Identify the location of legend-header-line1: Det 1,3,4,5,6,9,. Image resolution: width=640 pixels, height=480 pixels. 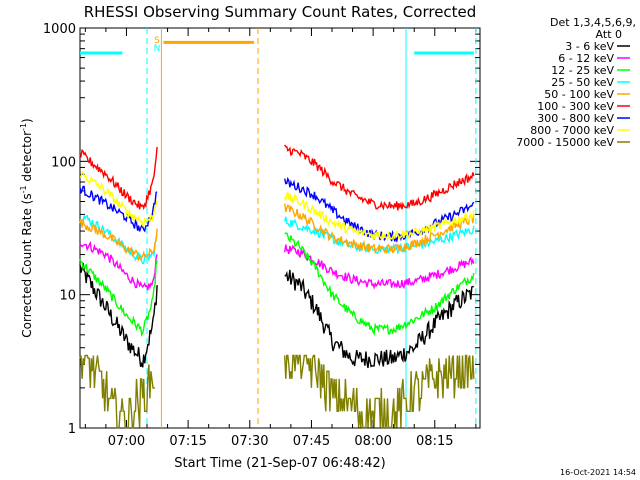
(593, 22).